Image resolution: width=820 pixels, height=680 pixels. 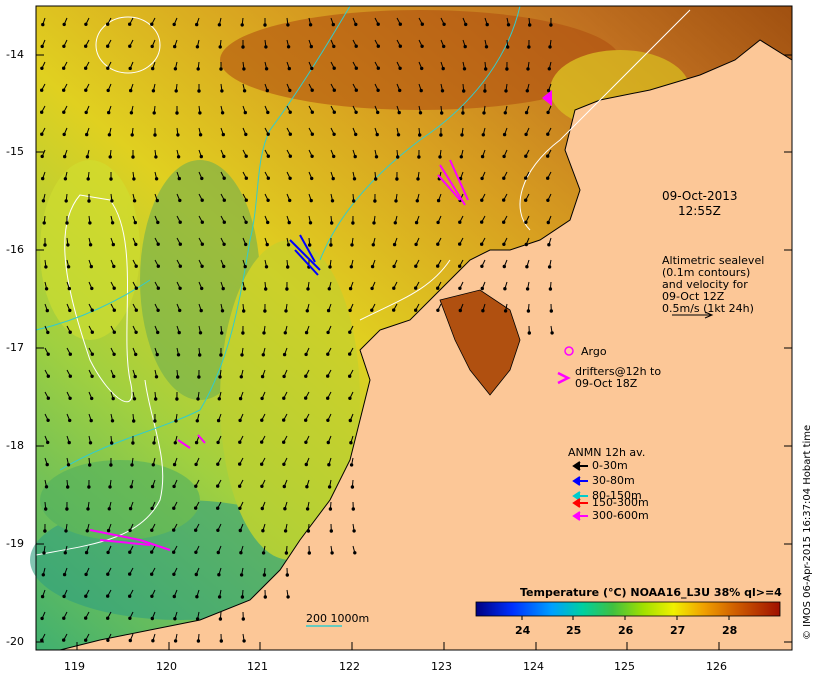 I want to click on colorbar-tick-label: 27, so click(x=678, y=630).